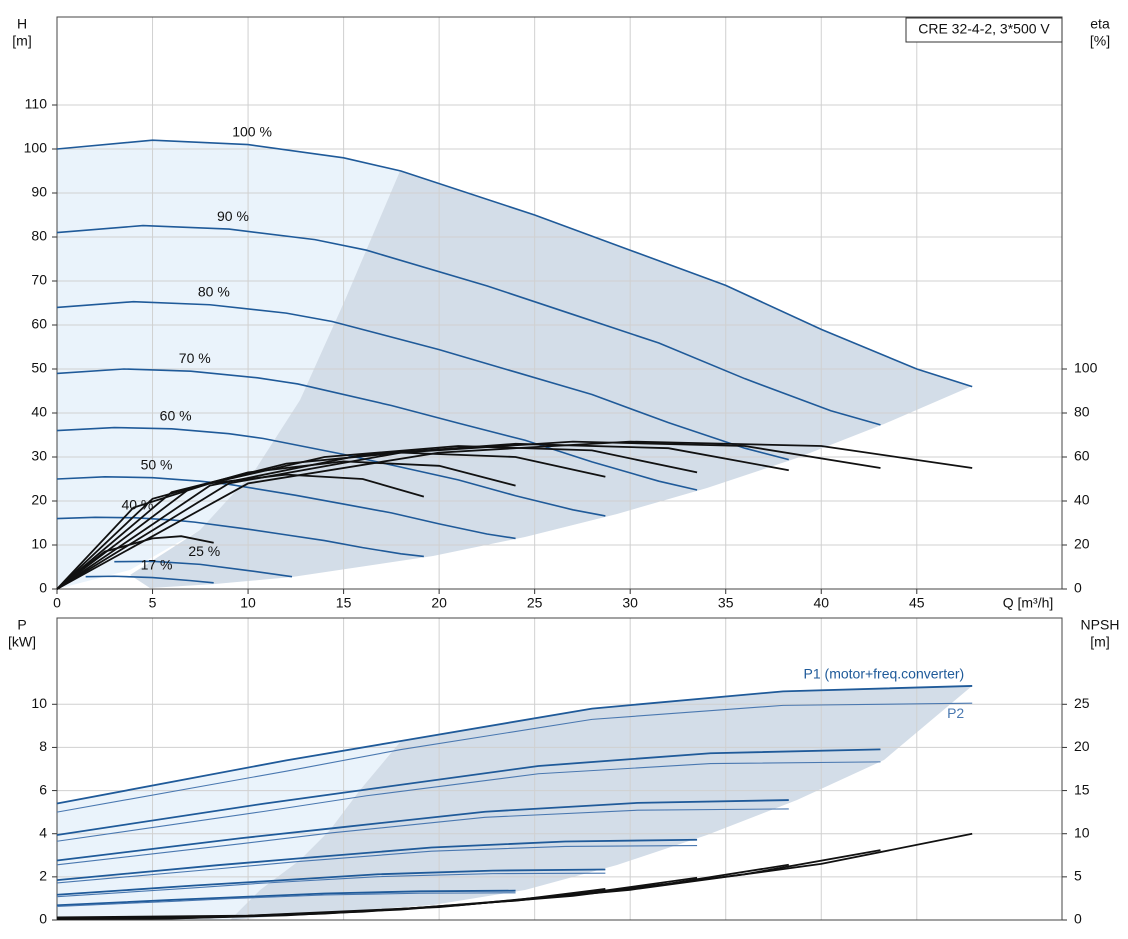 This screenshot has height=939, width=1128. What do you see at coordinates (21, 625) in the screenshot?
I see `y-axis-label: P` at bounding box center [21, 625].